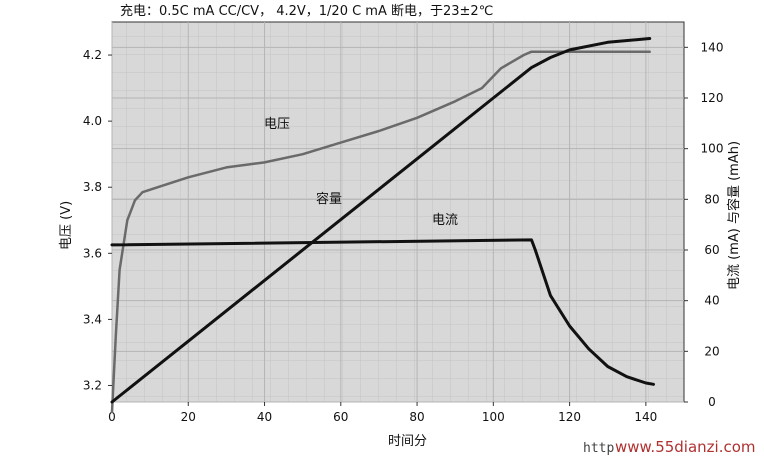 The width and height of the screenshot is (764, 461). Describe the element at coordinates (92, 253) in the screenshot. I see `y-left-tick-label: 3.6` at that location.